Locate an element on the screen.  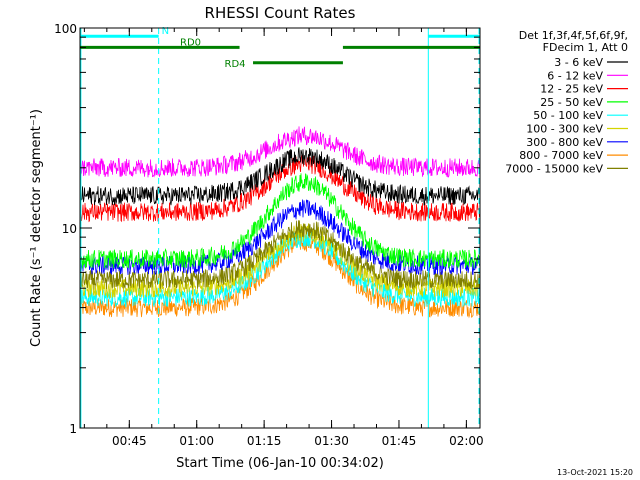
x-tick-label: 01:00 is located at coordinates (196, 441).